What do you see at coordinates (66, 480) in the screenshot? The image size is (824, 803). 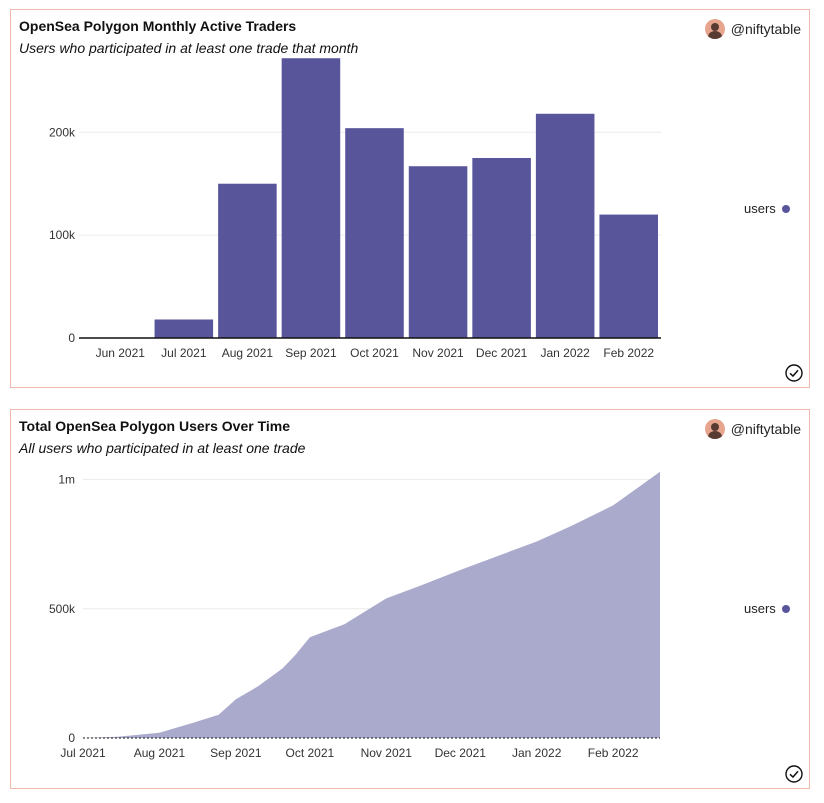 I see `y-tick-label: 1m` at bounding box center [66, 480].